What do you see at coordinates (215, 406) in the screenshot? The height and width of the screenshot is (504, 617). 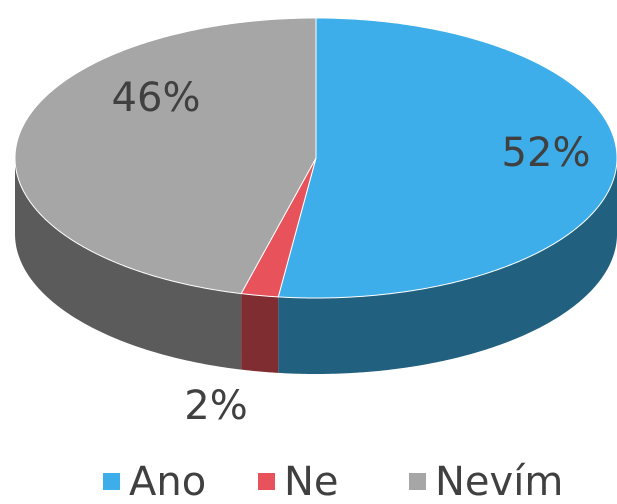 I see `data-label: 2%` at bounding box center [215, 406].